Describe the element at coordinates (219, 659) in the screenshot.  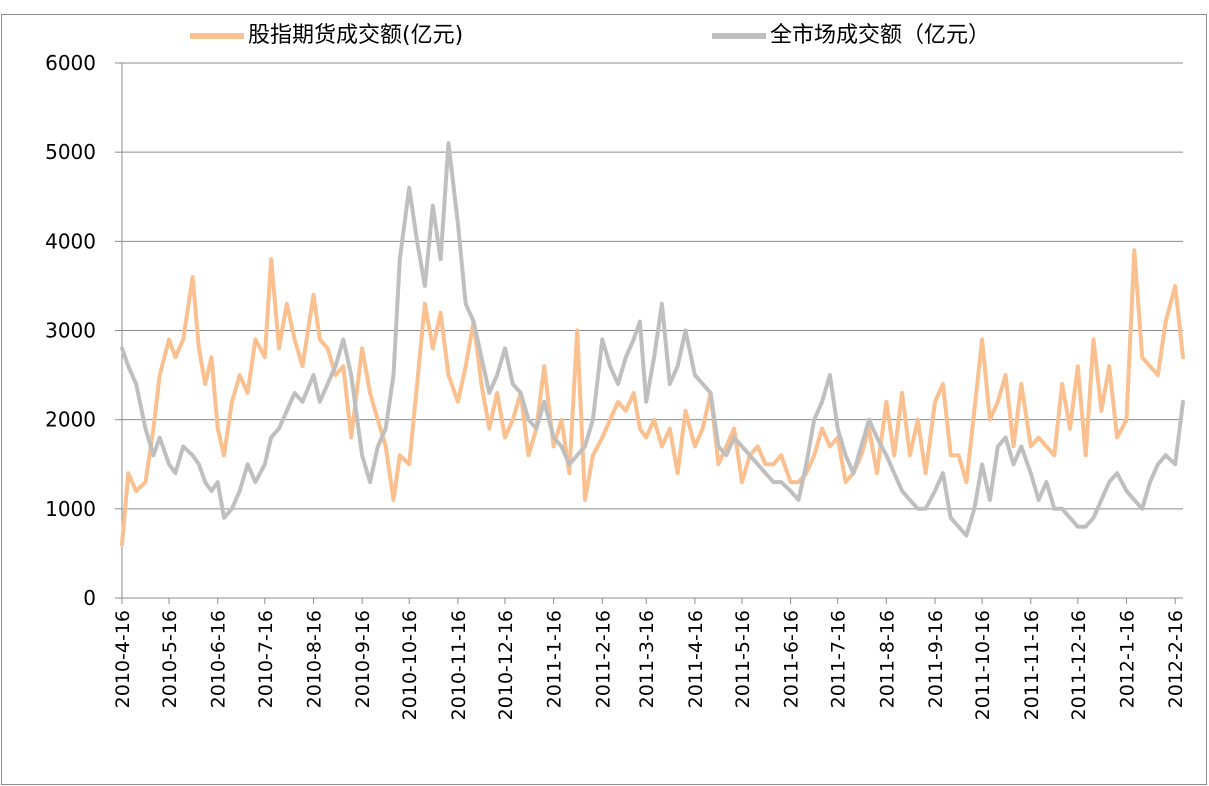
I see `x-tick-label: 2010-6-16` at that location.